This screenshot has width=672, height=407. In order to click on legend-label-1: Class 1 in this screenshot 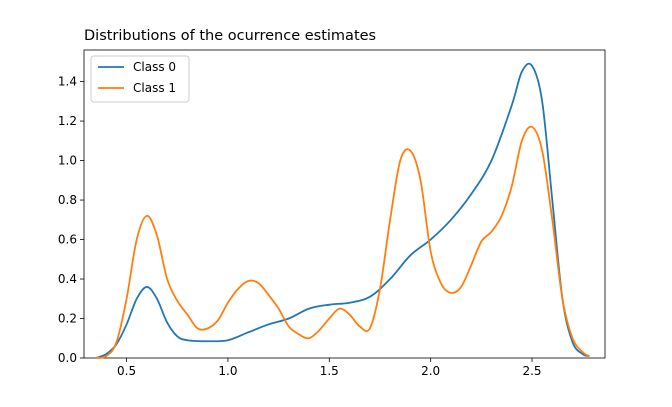, I will do `click(154, 88)`.